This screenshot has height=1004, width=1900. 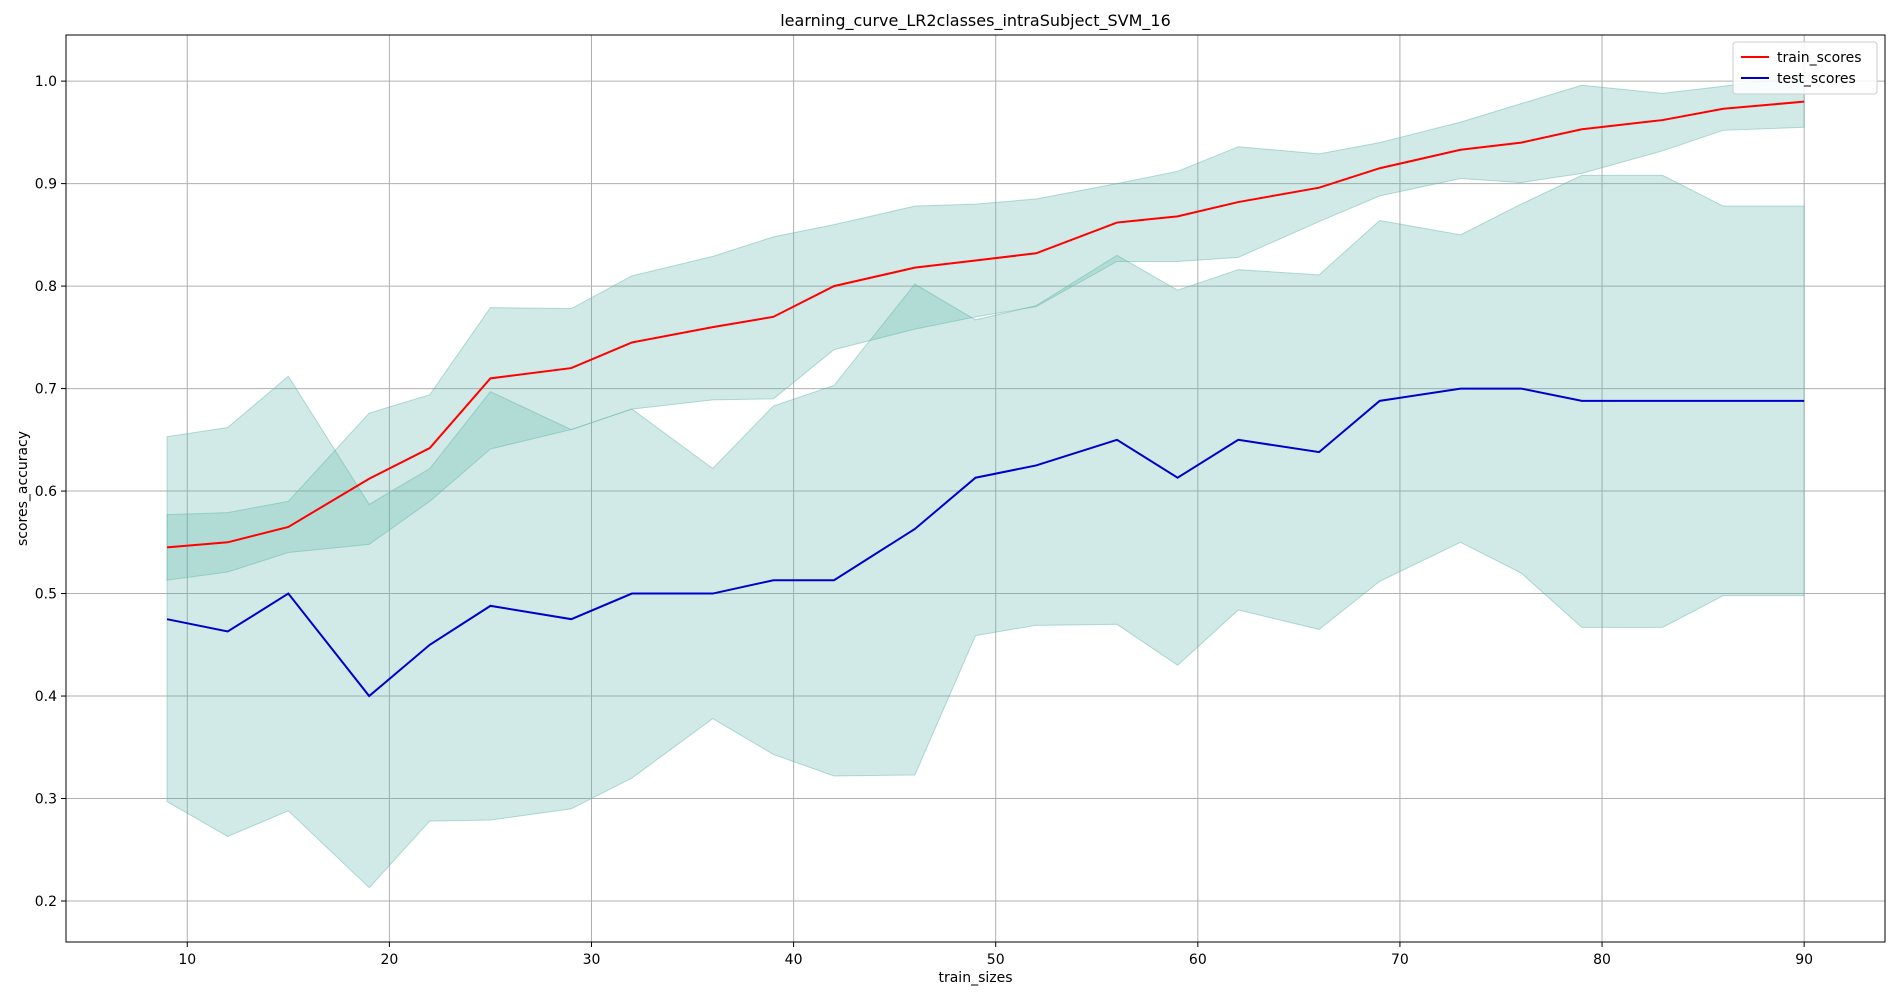 I want to click on y-tick-label: 0.4, so click(x=46, y=697).